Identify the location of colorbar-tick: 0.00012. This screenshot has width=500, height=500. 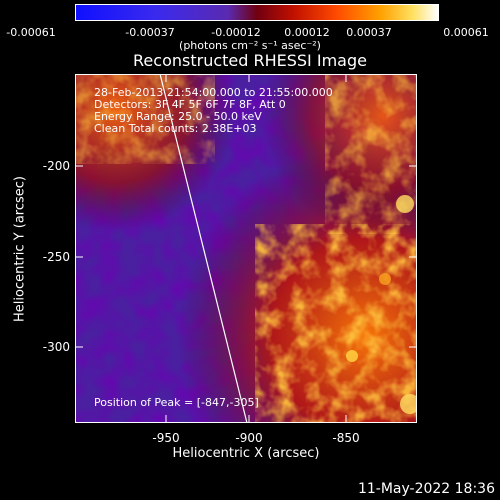
(307, 32).